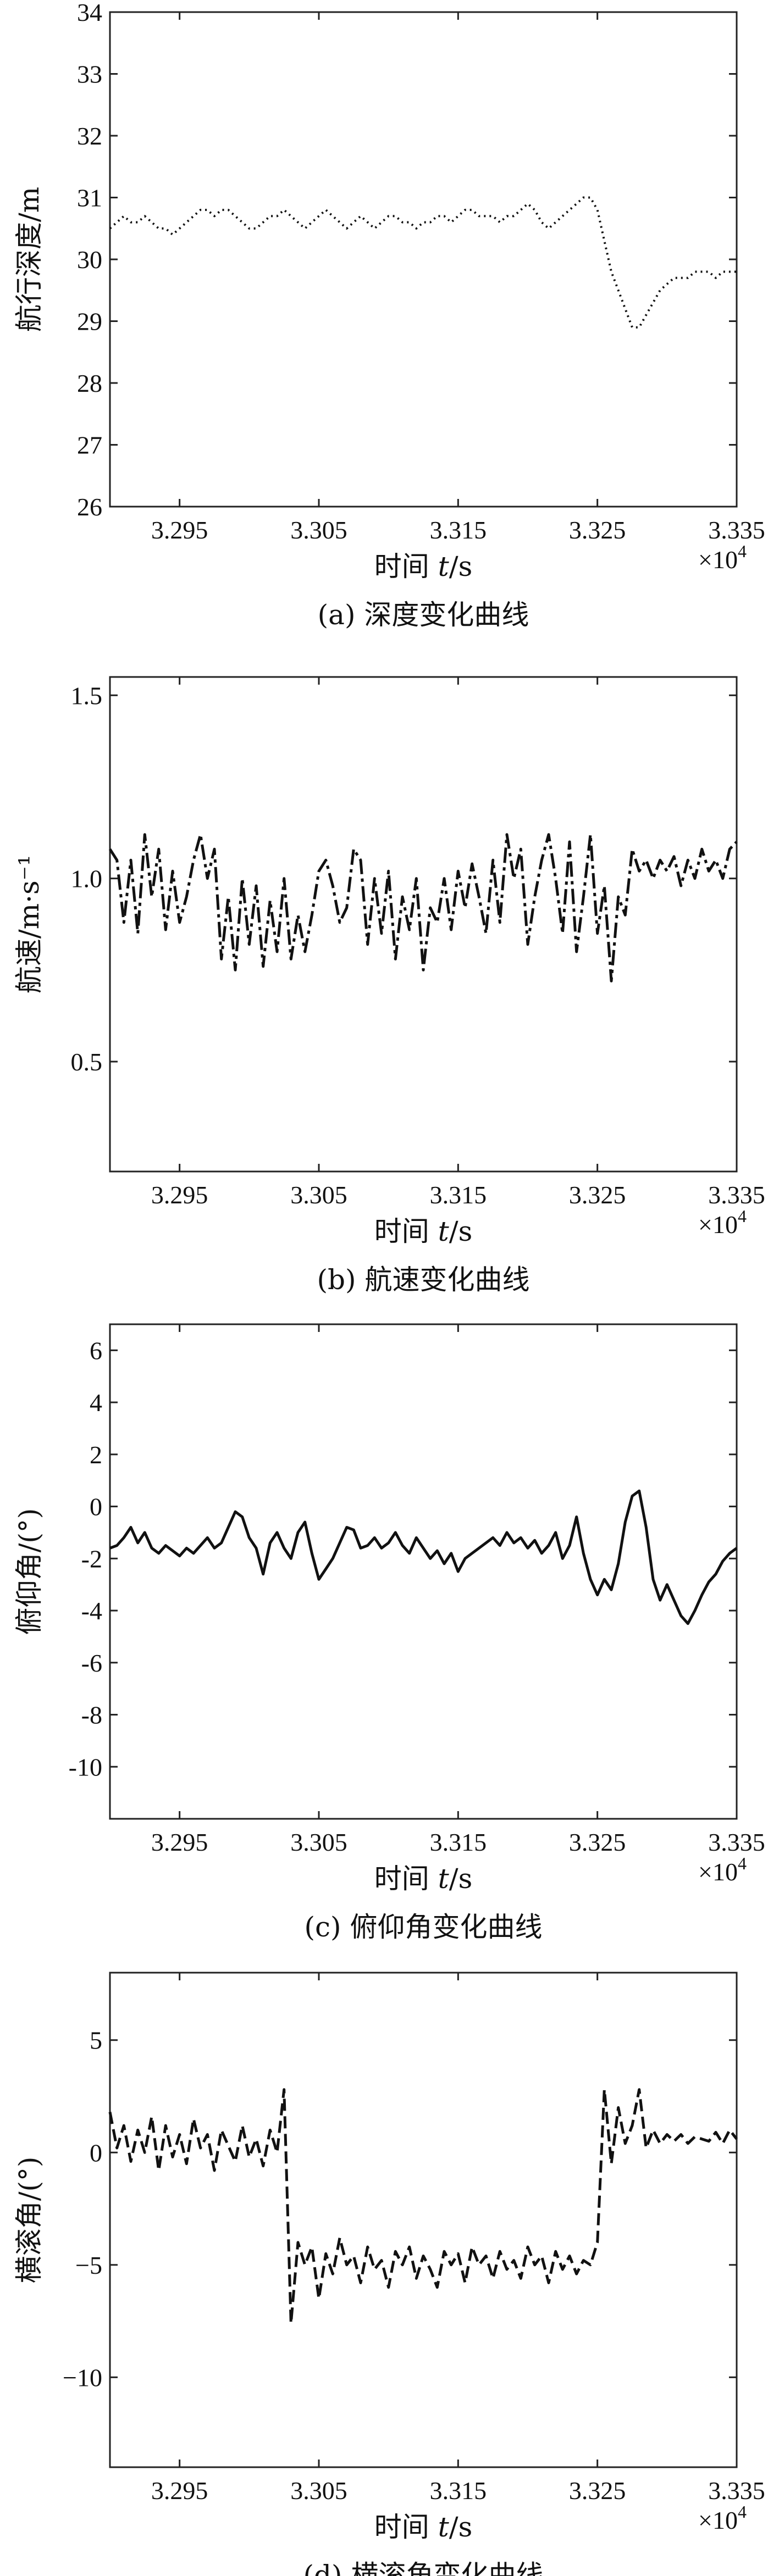  I want to click on y-tick-label: 32, so click(89, 136).